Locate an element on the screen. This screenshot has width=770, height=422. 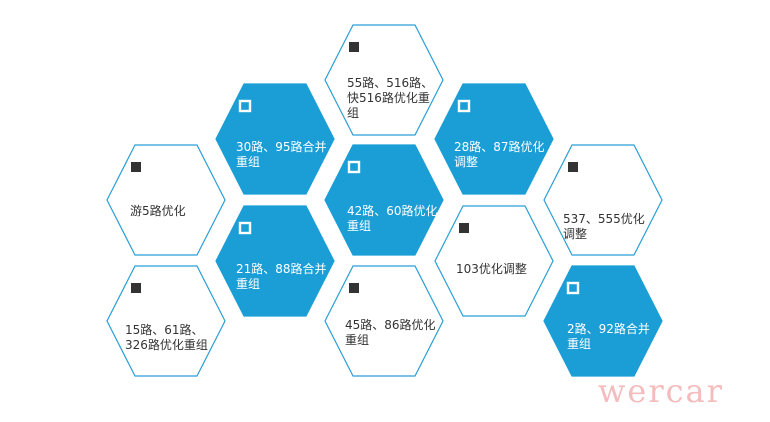
hexagon-h9 is located at coordinates (166, 321).